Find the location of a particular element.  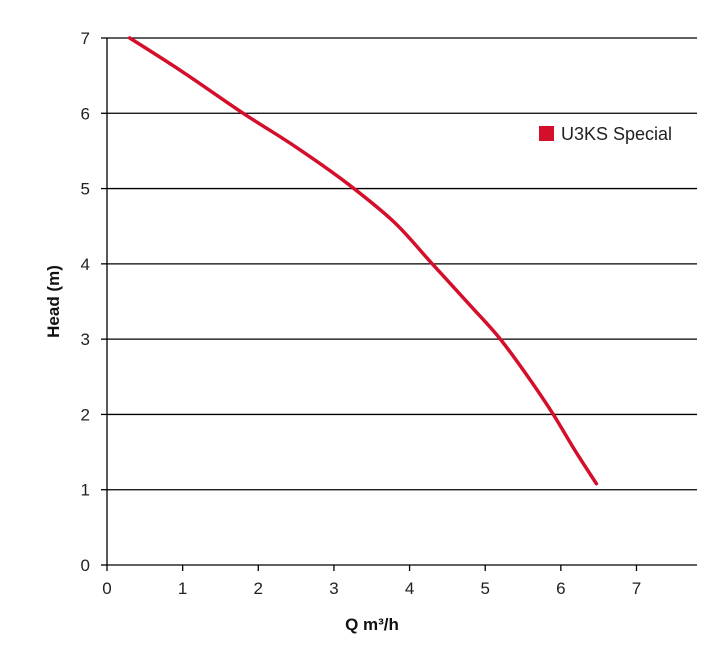

x-tick-label-7: 7 is located at coordinates (636, 588).